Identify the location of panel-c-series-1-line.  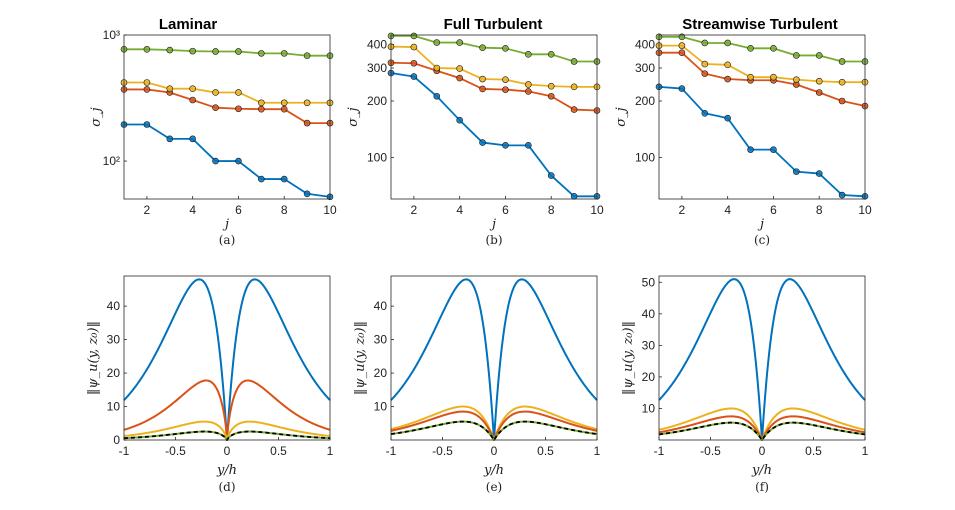
(762, 79).